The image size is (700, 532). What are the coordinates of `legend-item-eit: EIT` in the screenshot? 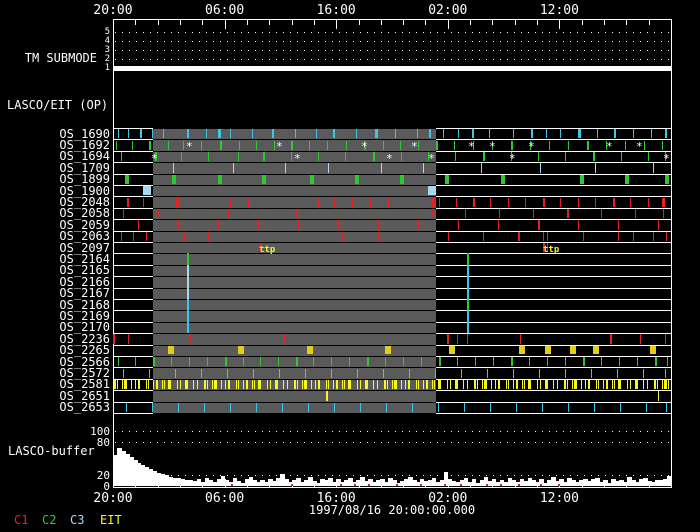 It's located at (111, 520).